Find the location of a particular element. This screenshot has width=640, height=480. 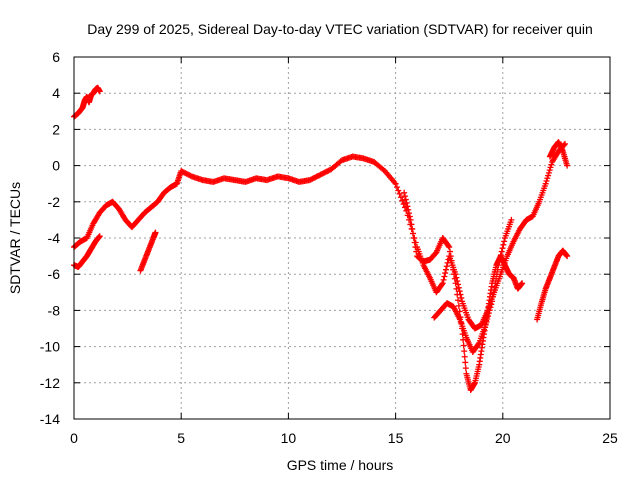

y-tick-label: -2 is located at coordinates (54, 202).